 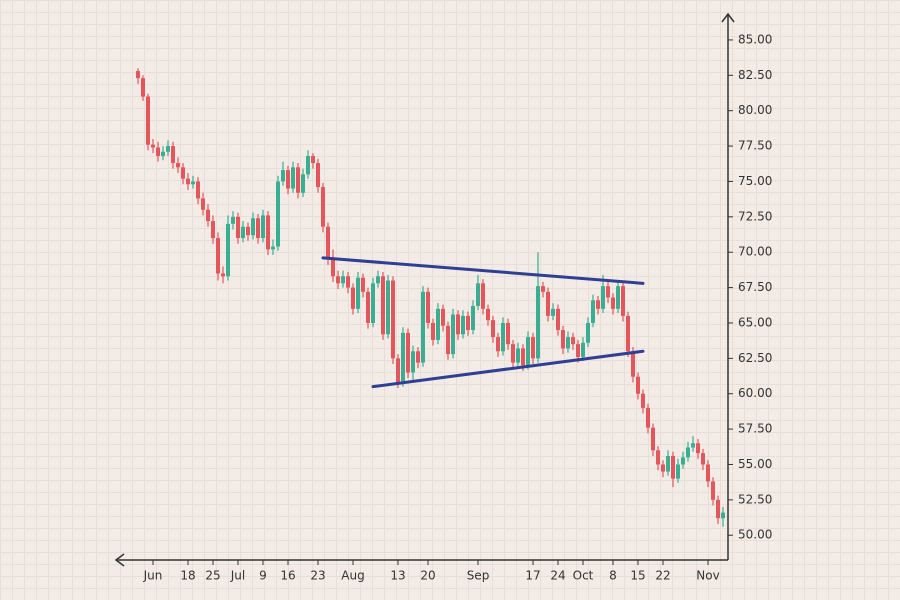 I want to click on y-tick-label: 57.50, so click(x=755, y=429).